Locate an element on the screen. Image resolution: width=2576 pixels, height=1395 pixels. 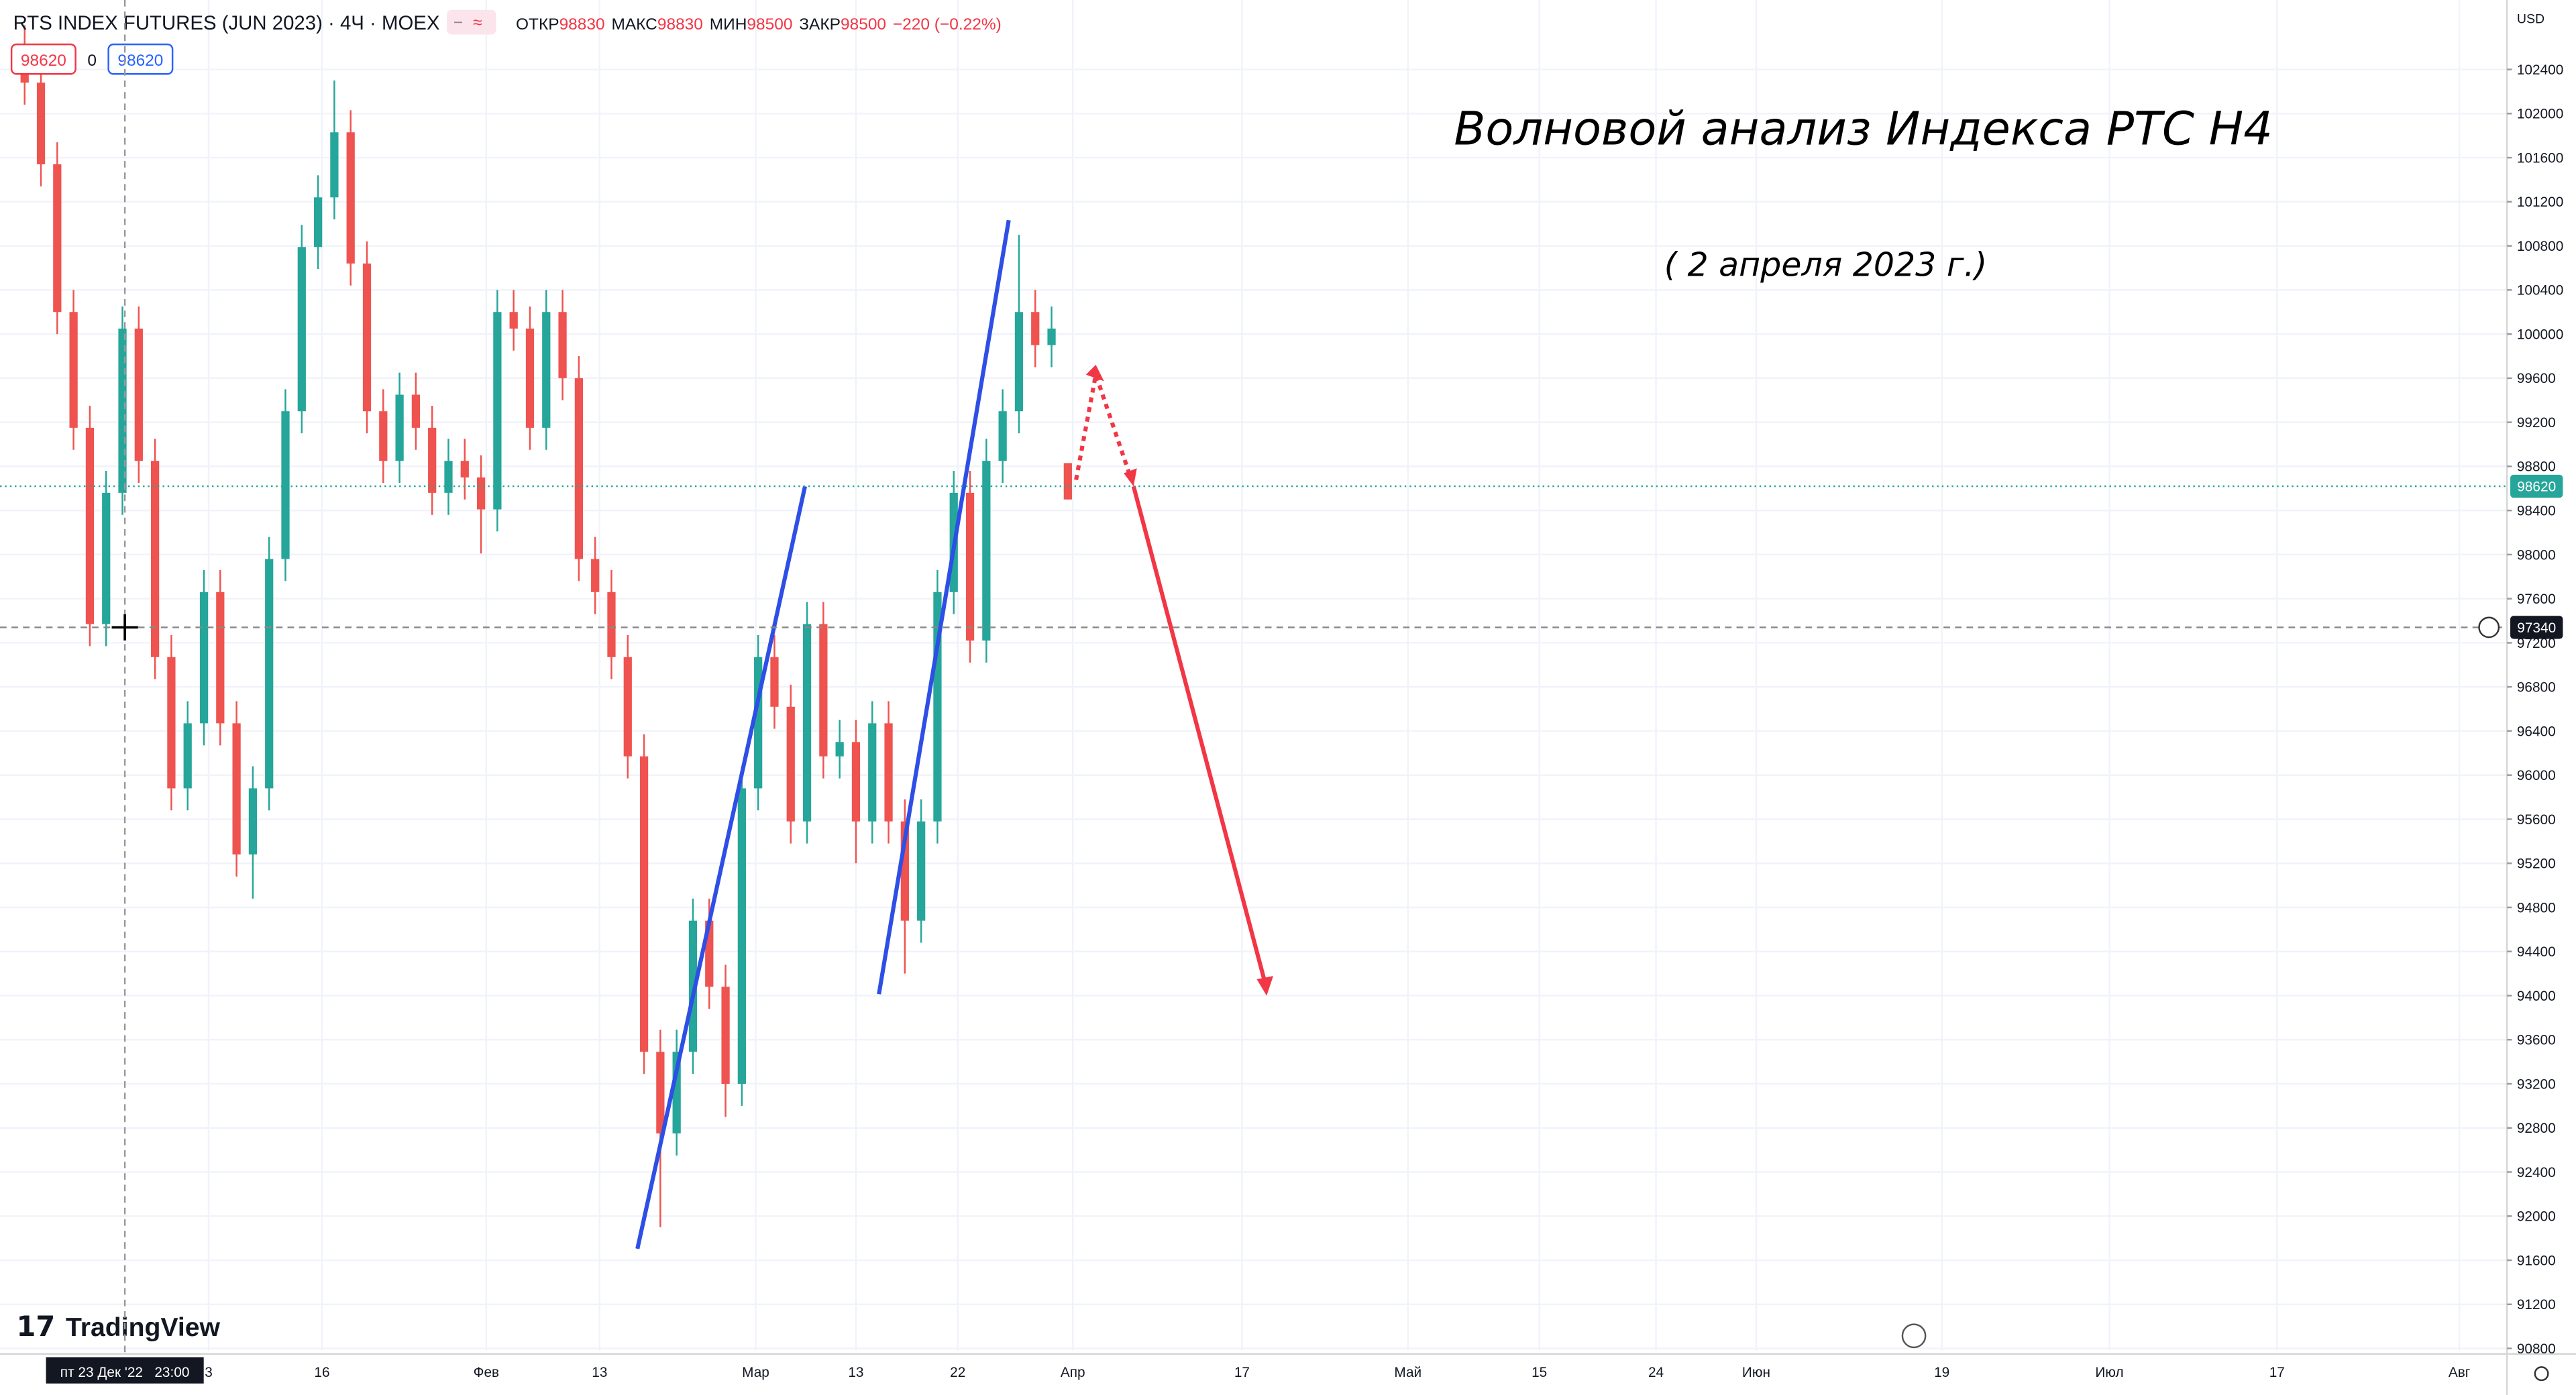
y-tick-label: 96000 is located at coordinates (2536, 775).